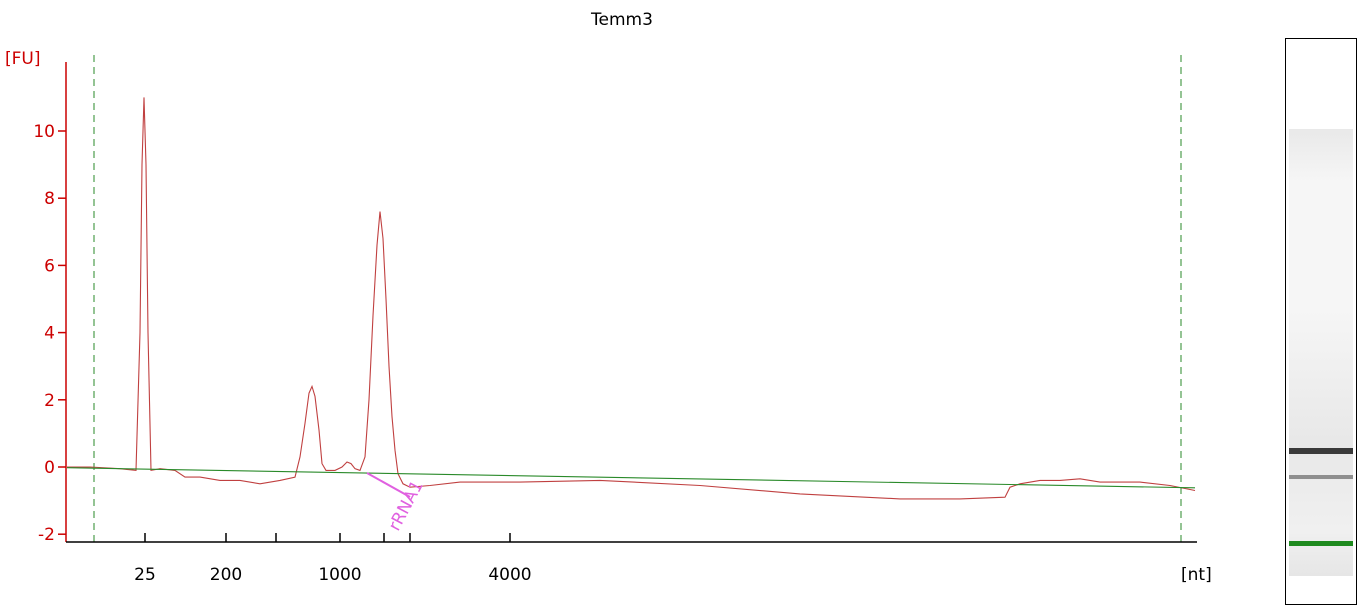 This screenshot has width=1361, height=607. What do you see at coordinates (23, 59) in the screenshot?
I see `y-axis-label: [FU]` at bounding box center [23, 59].